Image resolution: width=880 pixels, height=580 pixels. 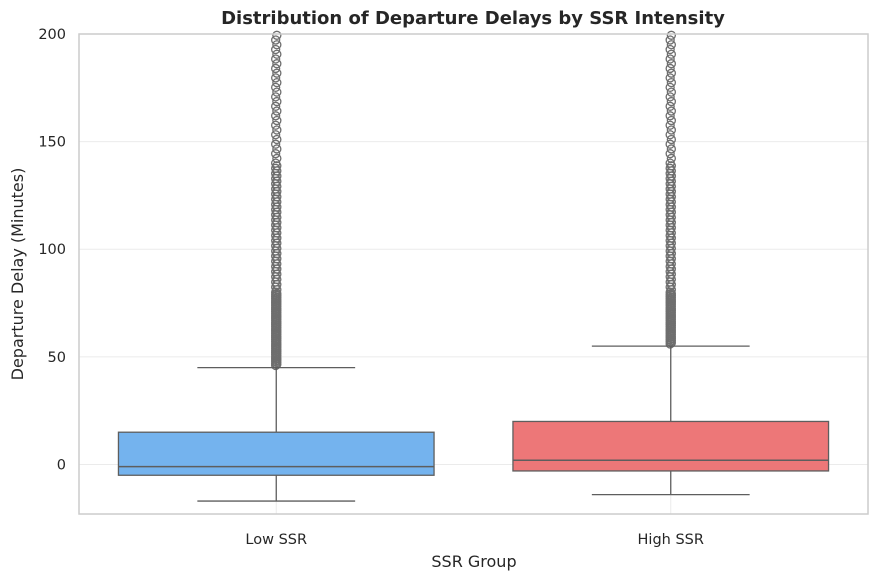 I want to click on y-tick-label: 0, so click(x=61, y=465).